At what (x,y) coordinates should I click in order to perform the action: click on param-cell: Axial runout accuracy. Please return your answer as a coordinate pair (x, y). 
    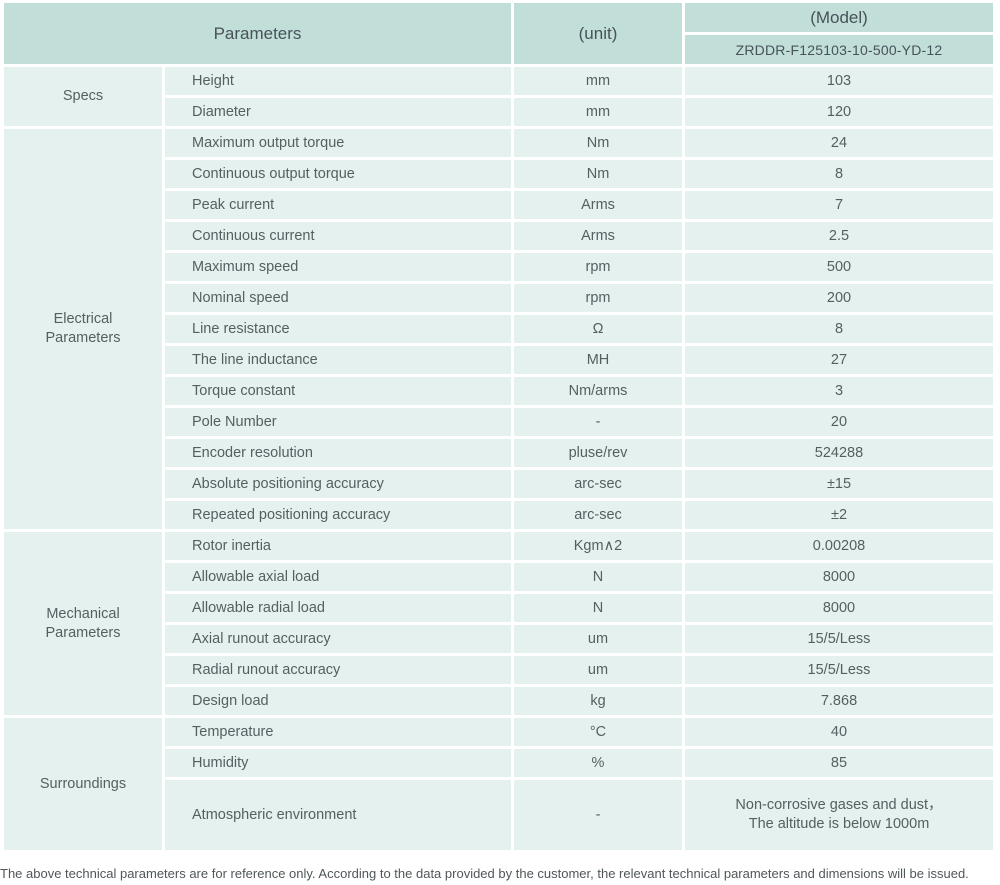
    Looking at the image, I should click on (338, 639).